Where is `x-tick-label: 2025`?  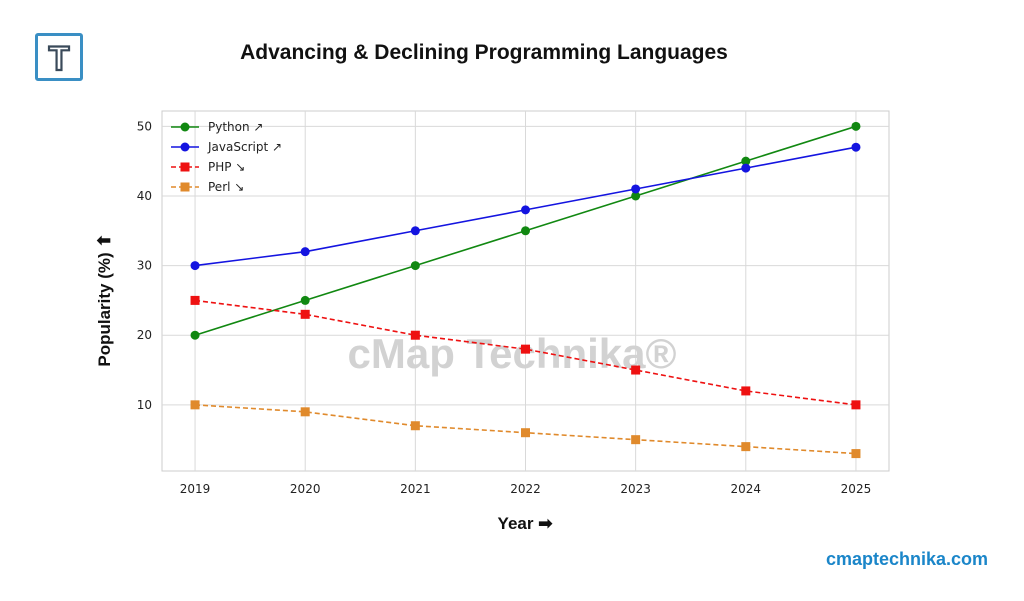 x-tick-label: 2025 is located at coordinates (856, 489).